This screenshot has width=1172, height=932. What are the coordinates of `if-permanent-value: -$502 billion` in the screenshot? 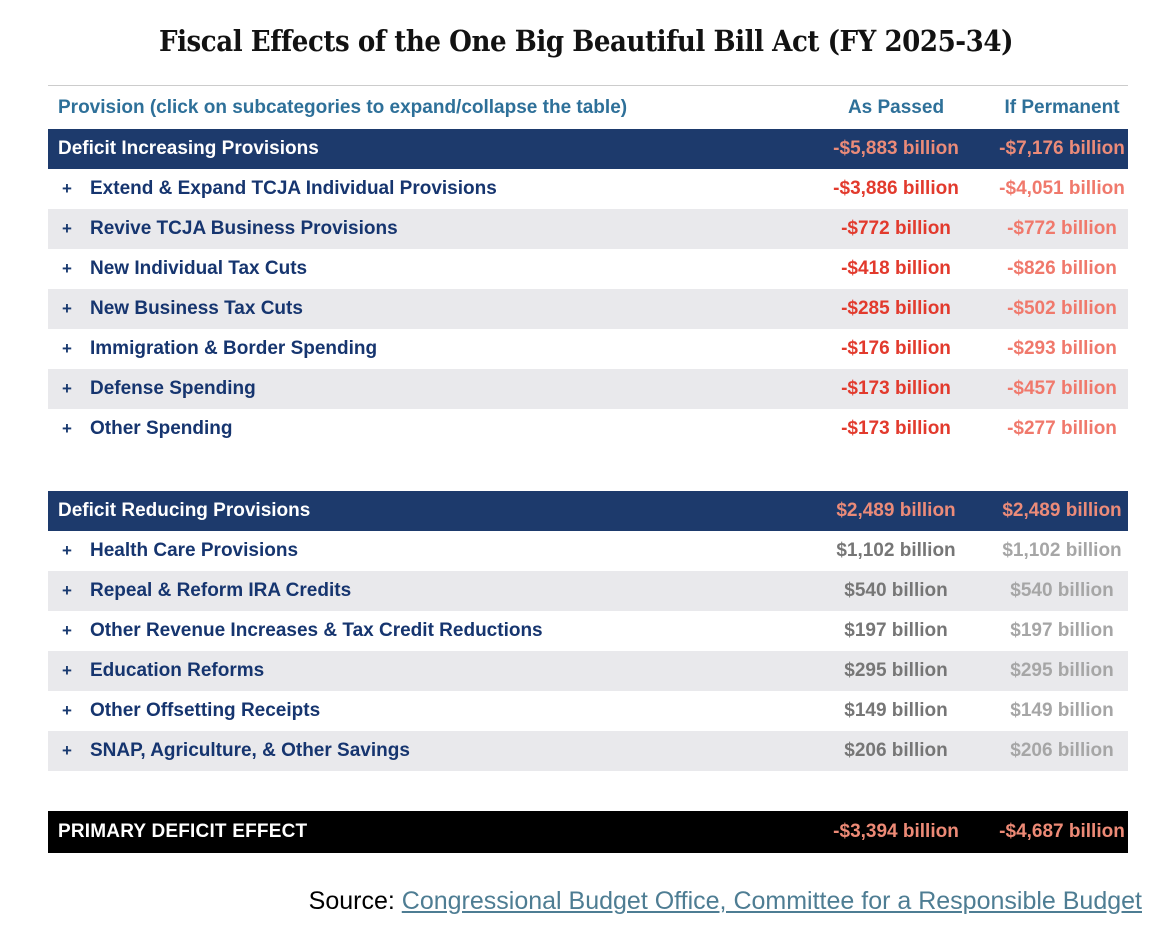 It's located at (1062, 308).